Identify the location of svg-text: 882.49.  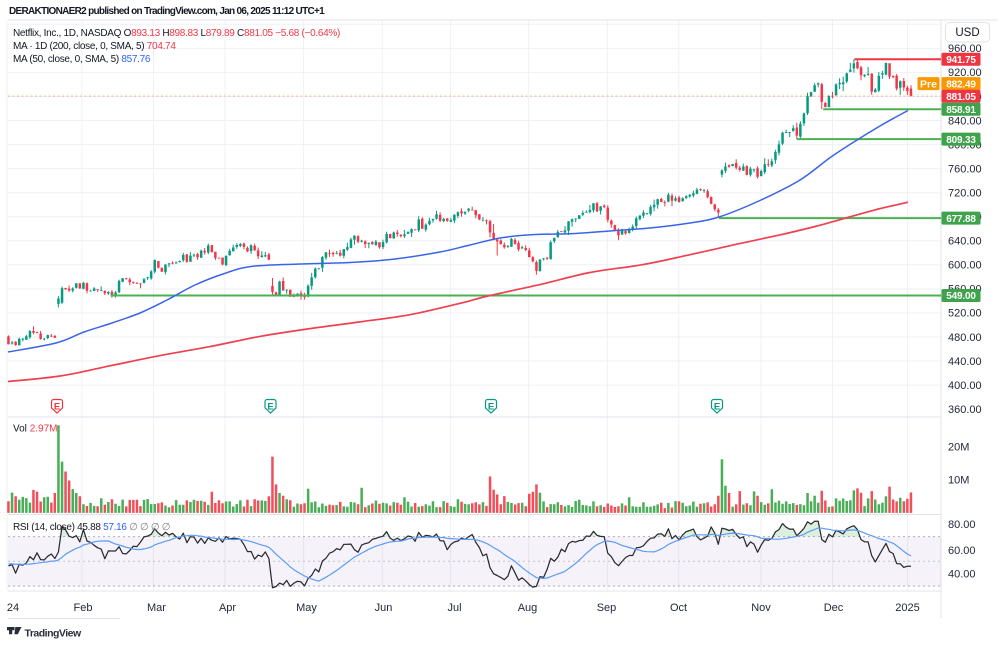
(961, 84).